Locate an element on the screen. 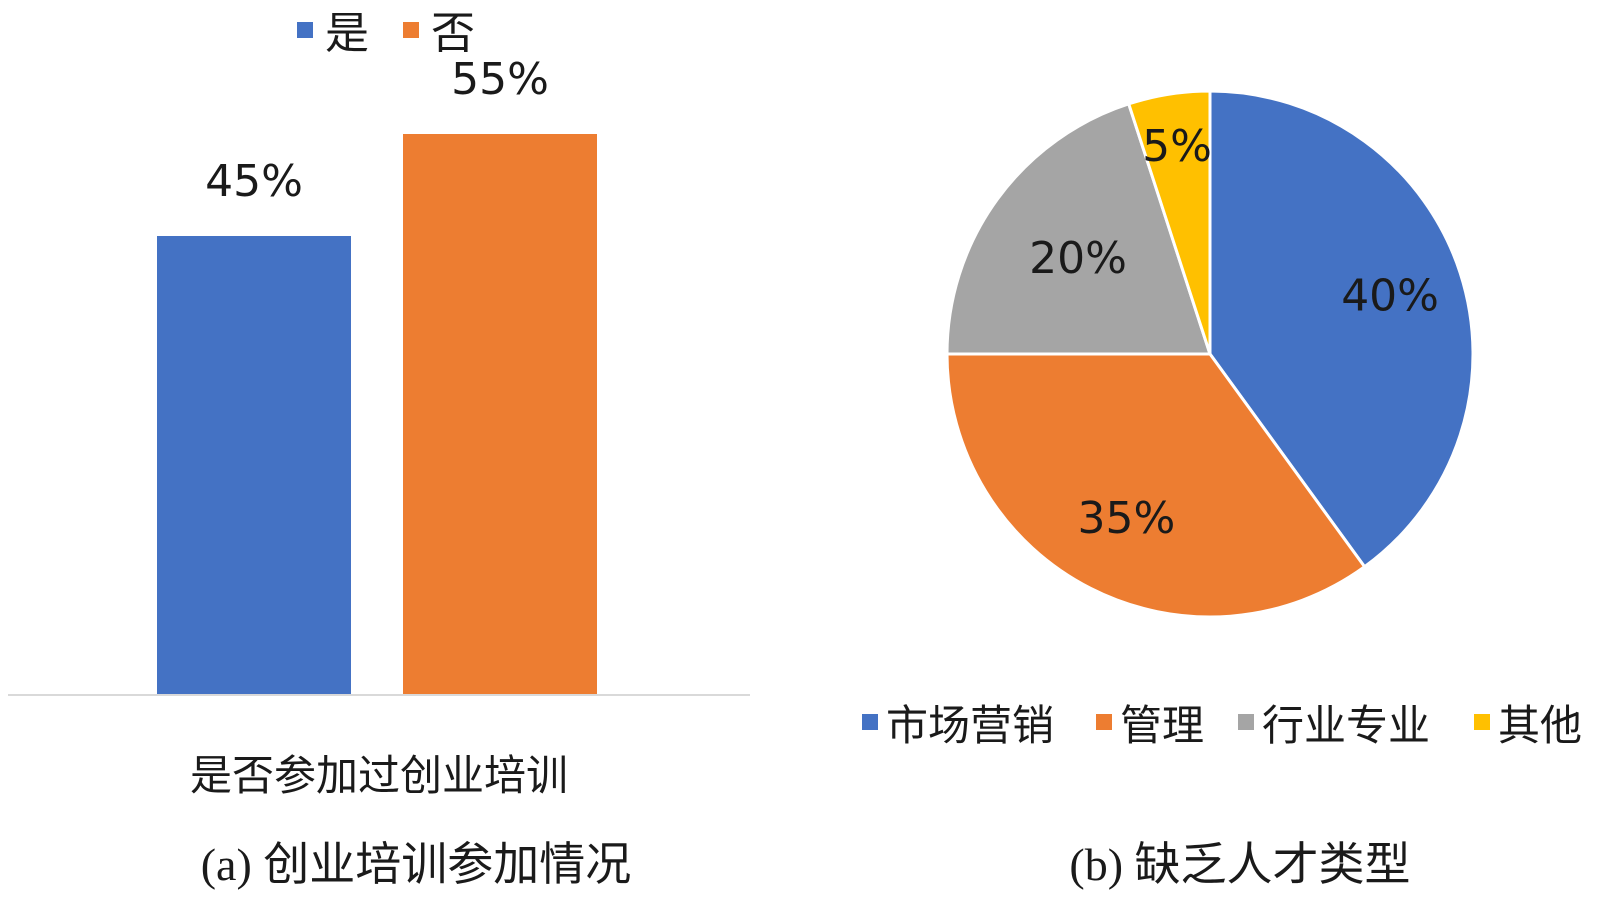 The image size is (1600, 908). pie-data-label: 20% is located at coordinates (1078, 258).